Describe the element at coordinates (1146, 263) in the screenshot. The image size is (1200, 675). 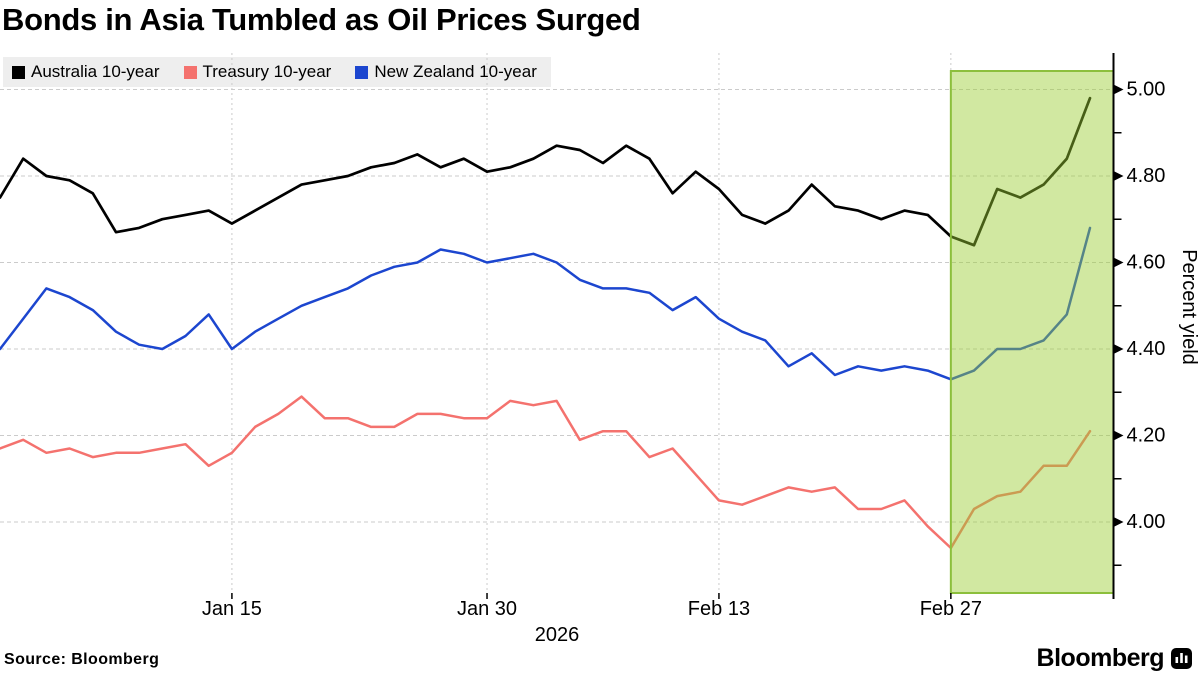
I see `y-tick-label: 4.60` at that location.